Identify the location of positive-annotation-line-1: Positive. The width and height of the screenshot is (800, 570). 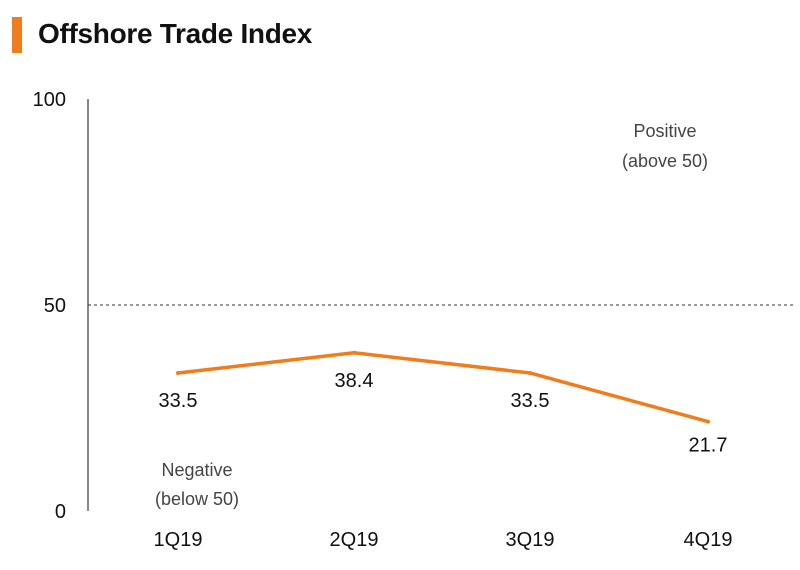
(664, 131).